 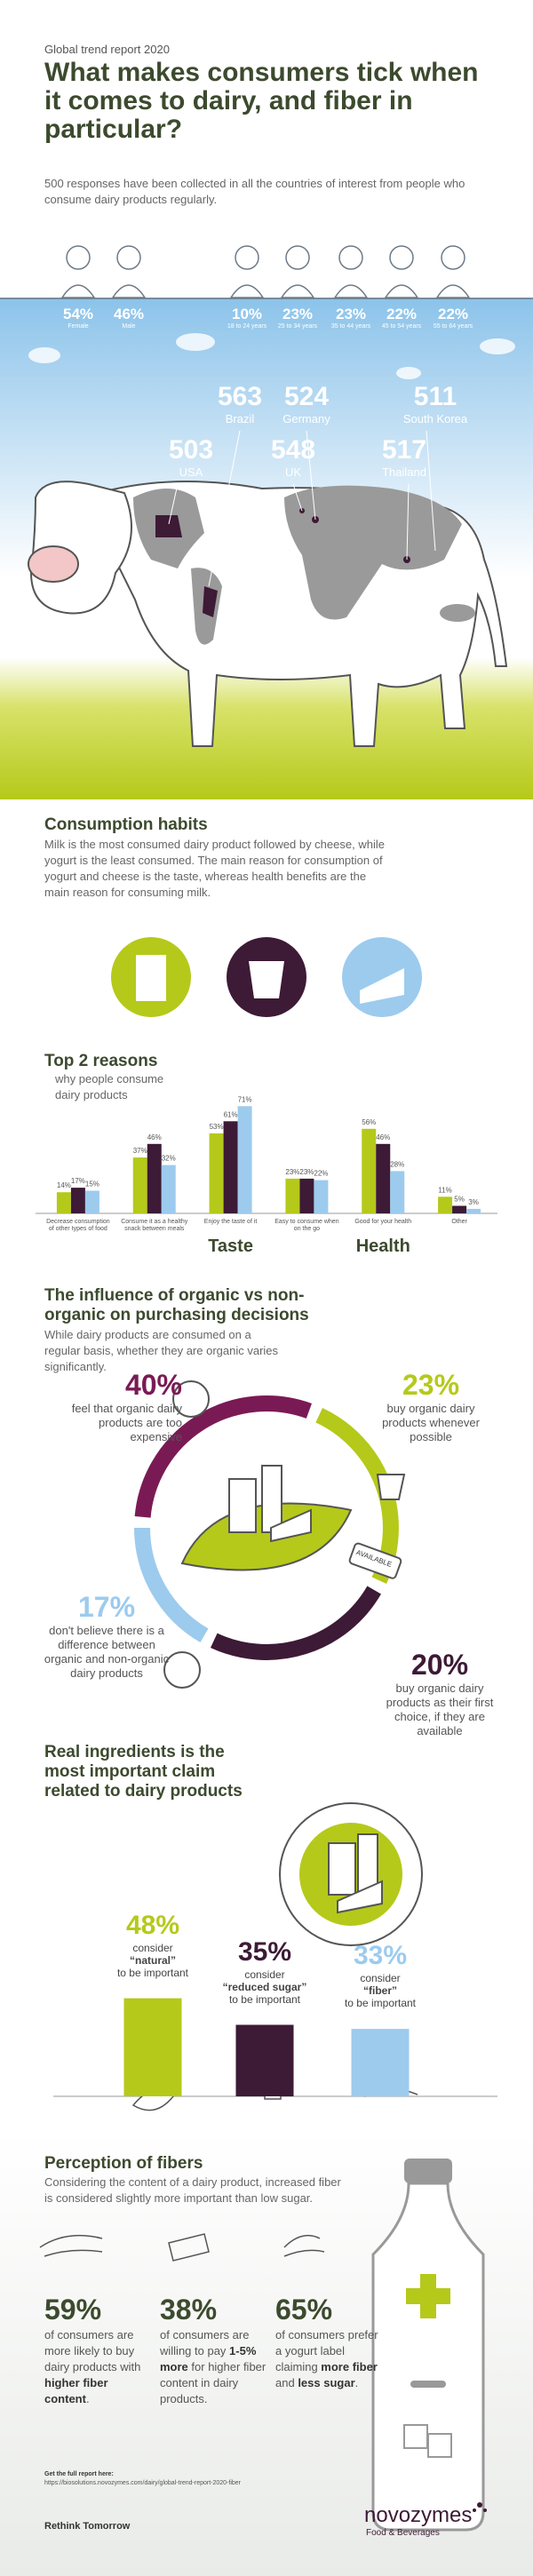 What do you see at coordinates (369, 1122) in the screenshot?
I see `value-label: 56%` at bounding box center [369, 1122].